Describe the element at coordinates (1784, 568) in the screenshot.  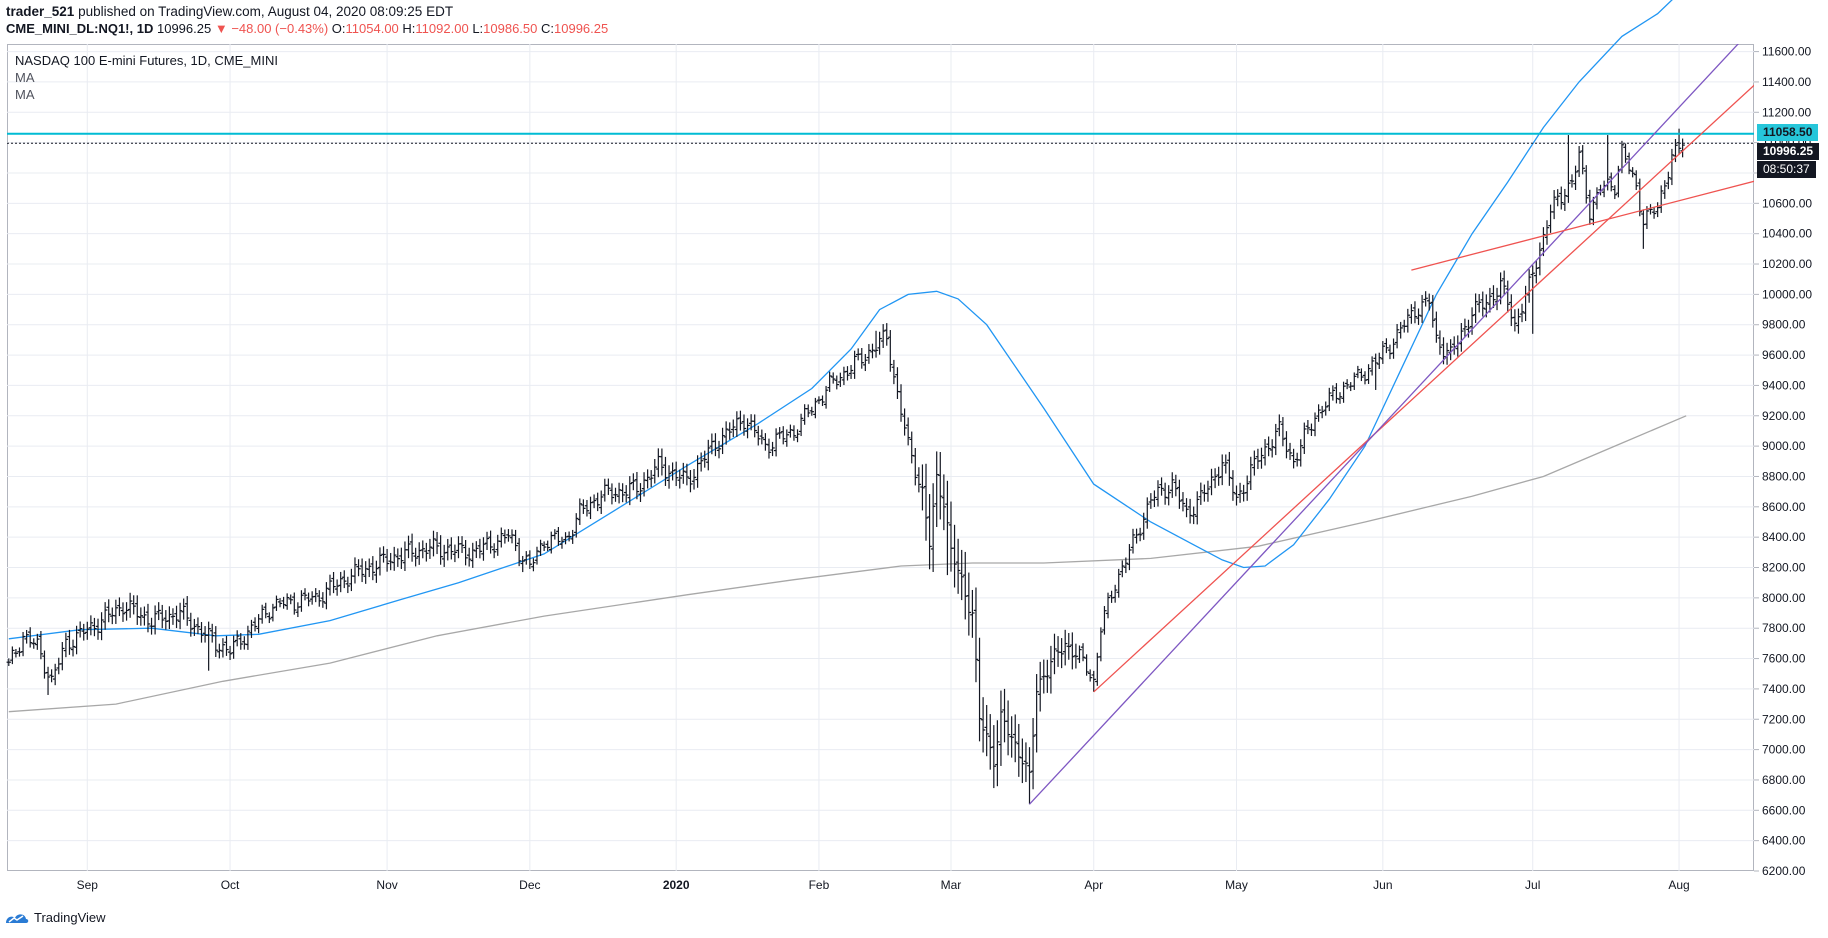
I see `y-tick-label: 8200.00` at that location.